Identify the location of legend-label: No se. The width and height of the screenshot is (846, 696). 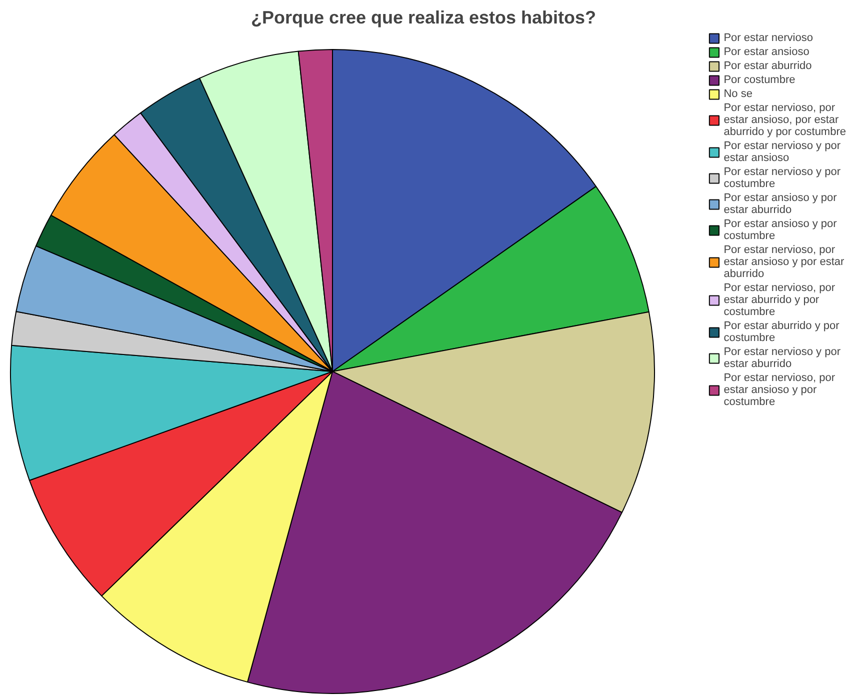
(738, 94).